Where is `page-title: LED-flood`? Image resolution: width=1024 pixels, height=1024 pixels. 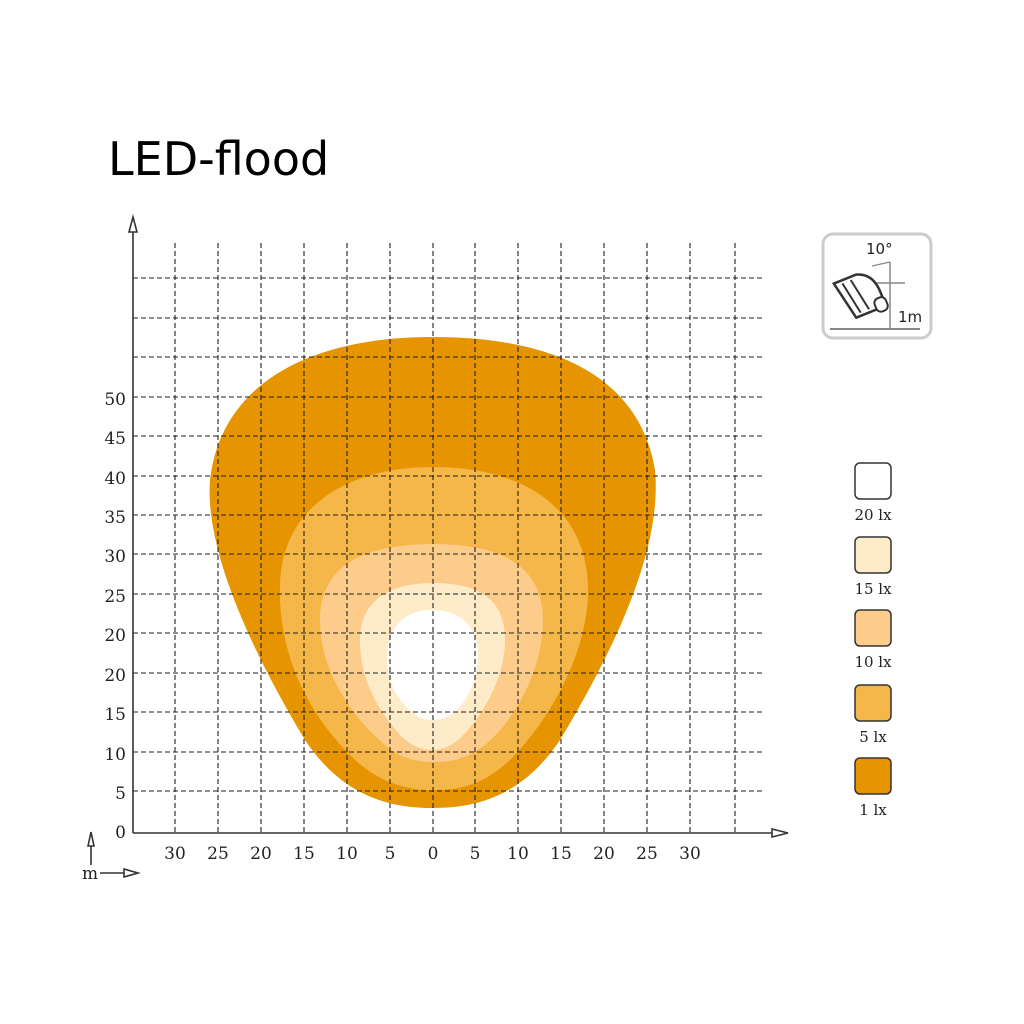 page-title: LED-flood is located at coordinates (219, 159).